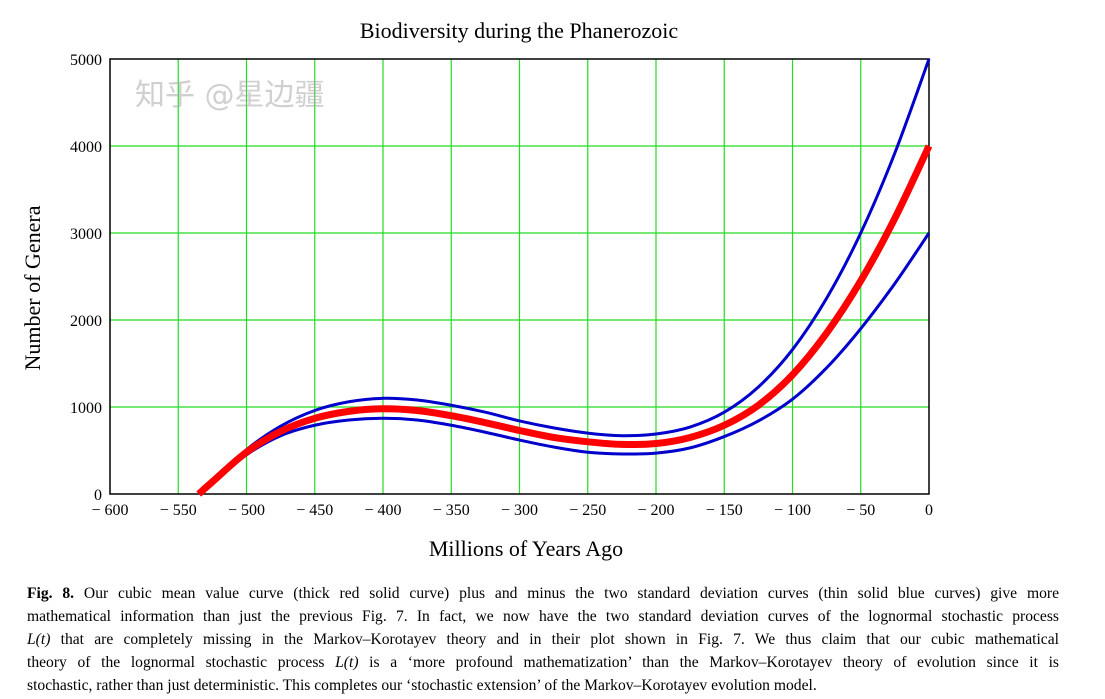  Describe the element at coordinates (587, 510) in the screenshot. I see `x-tick-label: − 250` at that location.